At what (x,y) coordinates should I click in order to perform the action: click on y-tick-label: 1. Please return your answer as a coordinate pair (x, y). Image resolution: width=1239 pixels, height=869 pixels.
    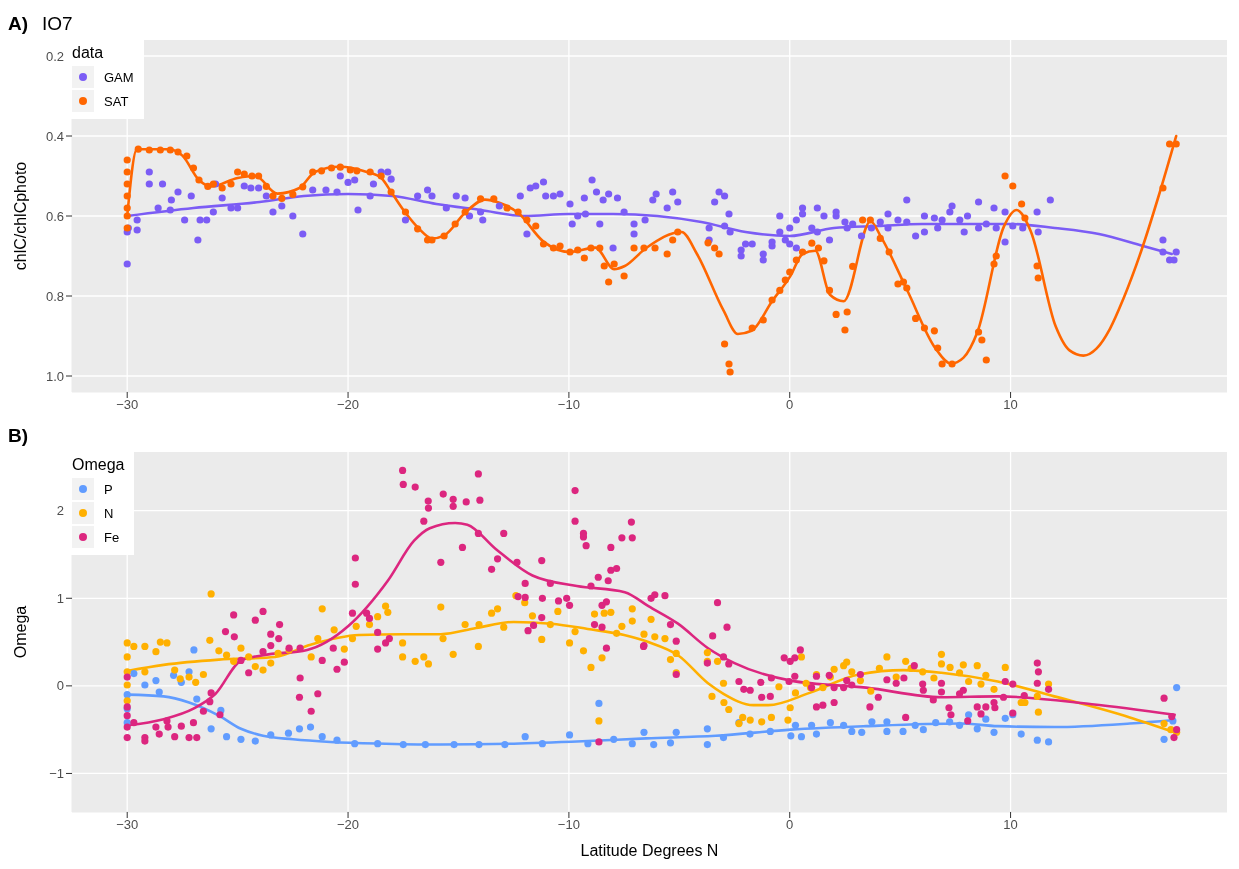
    Looking at the image, I should click on (60, 598).